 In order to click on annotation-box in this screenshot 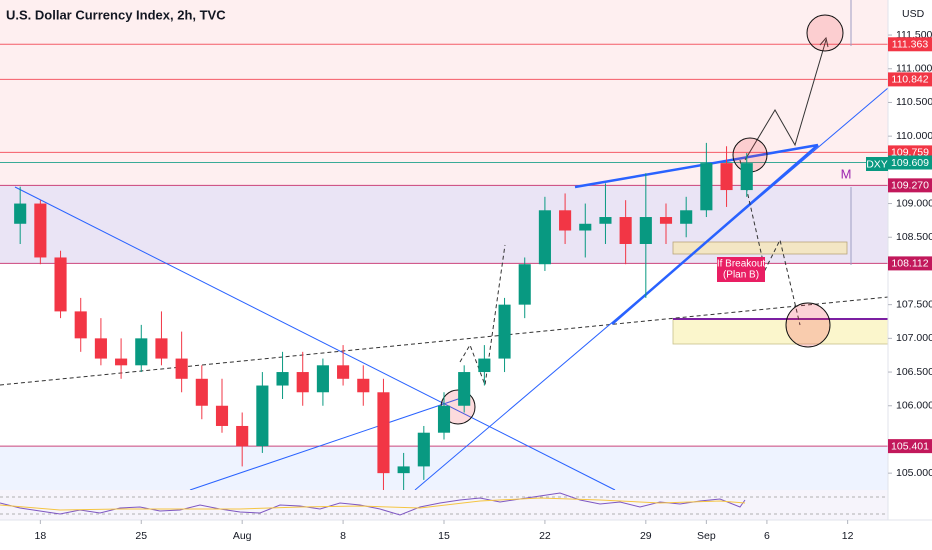, I will do `click(741, 269)`.